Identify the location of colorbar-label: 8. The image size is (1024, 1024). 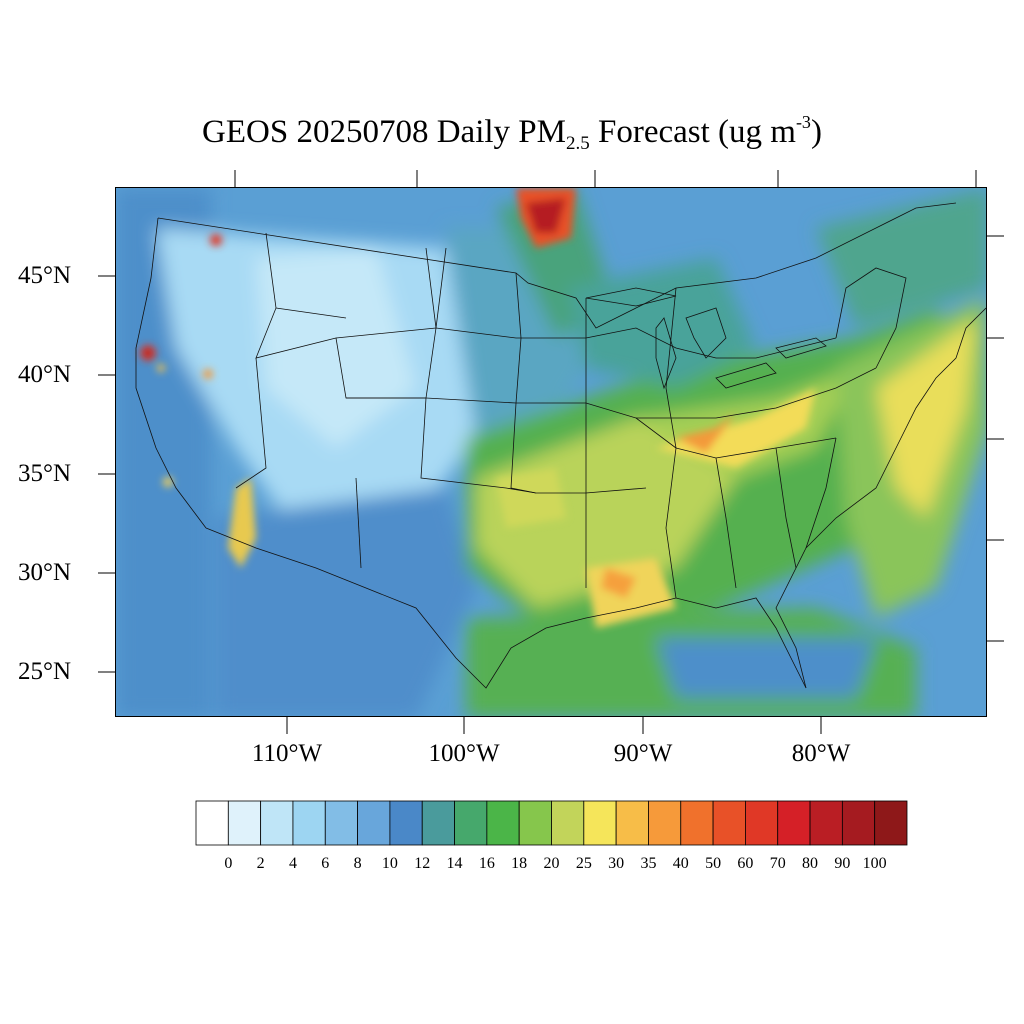
(357, 863).